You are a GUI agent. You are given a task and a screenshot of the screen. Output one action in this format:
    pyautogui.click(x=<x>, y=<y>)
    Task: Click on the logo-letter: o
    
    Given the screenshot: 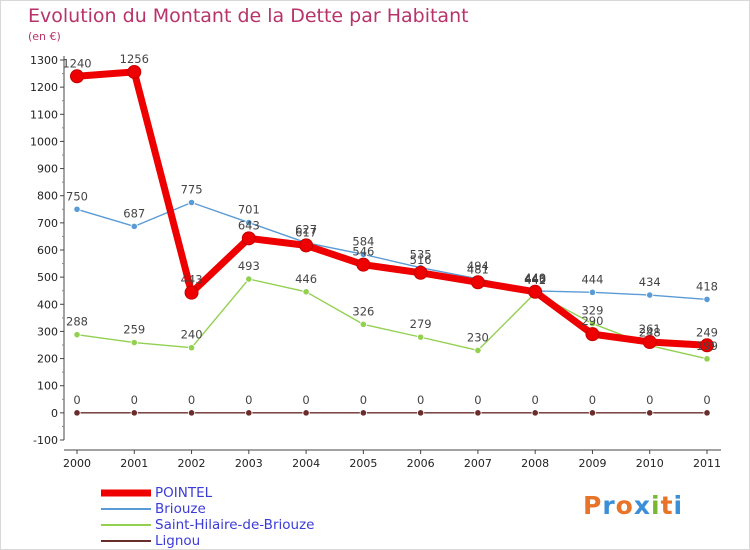 What is the action you would take?
    pyautogui.click(x=624, y=505)
    